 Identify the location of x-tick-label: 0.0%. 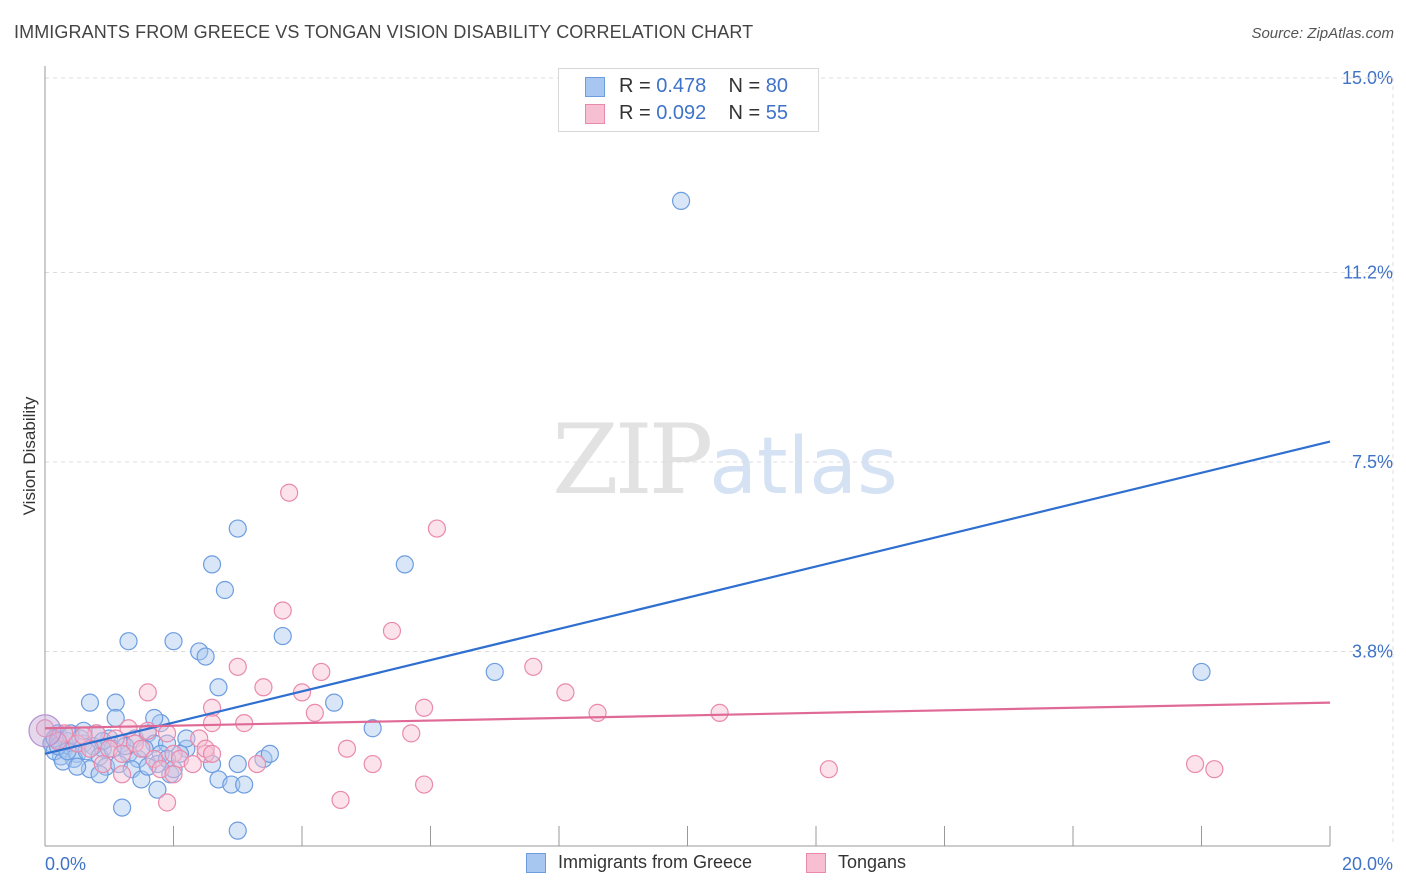
(65, 864).